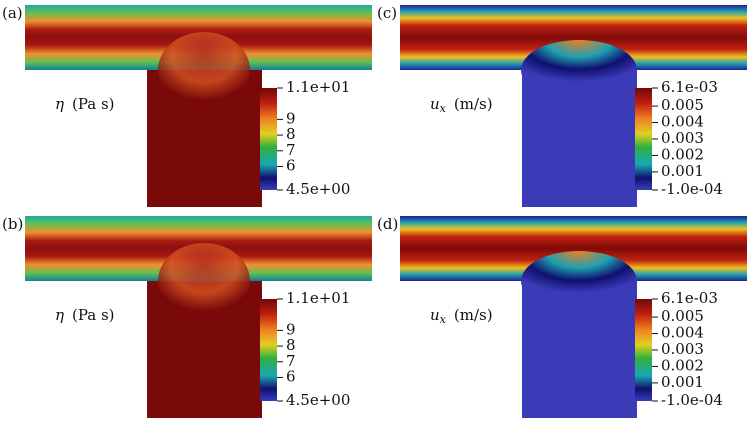 This screenshot has height=422, width=747. Describe the element at coordinates (387, 224) in the screenshot. I see `panel-label: (d)` at that location.